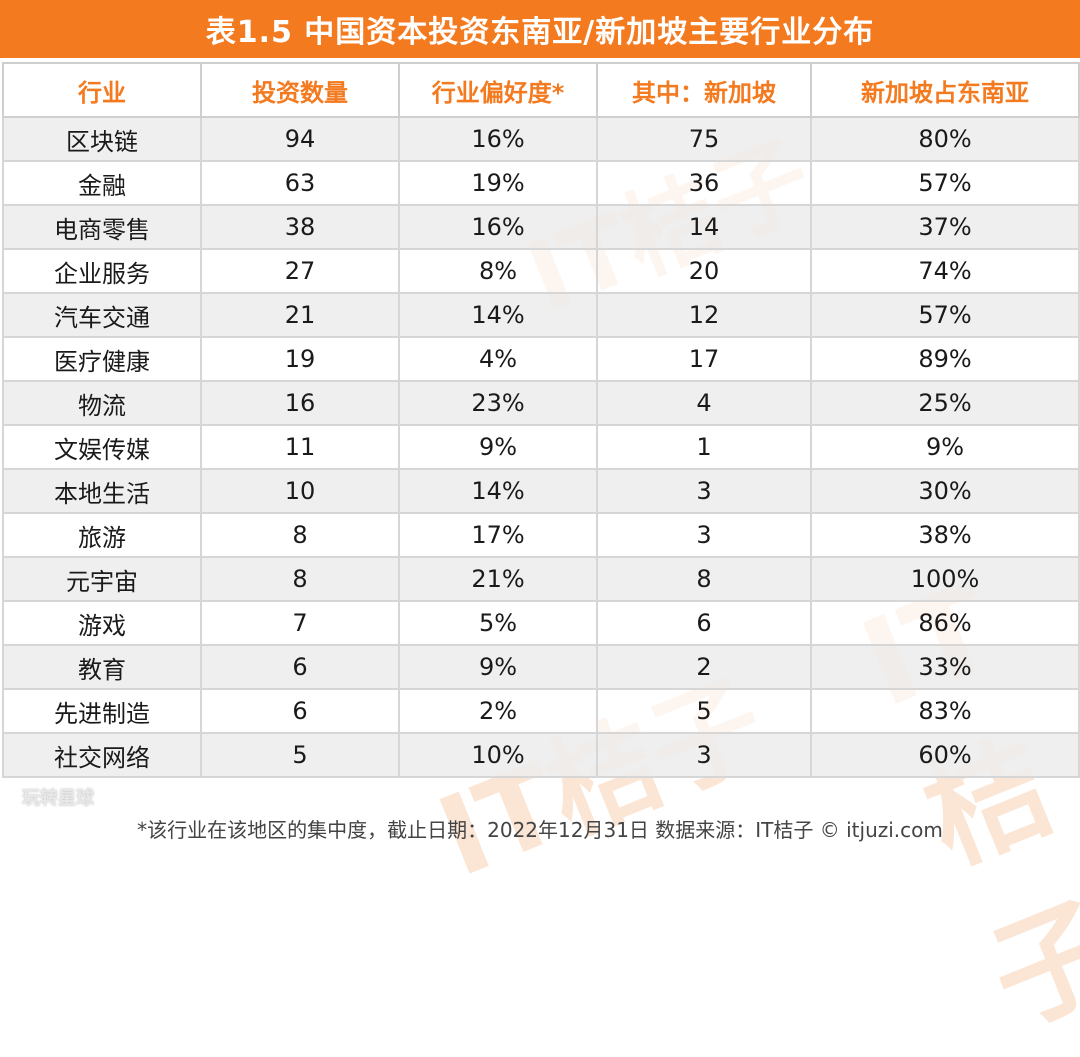  What do you see at coordinates (300, 403) in the screenshot?
I see `cell-investment-count: 16` at bounding box center [300, 403].